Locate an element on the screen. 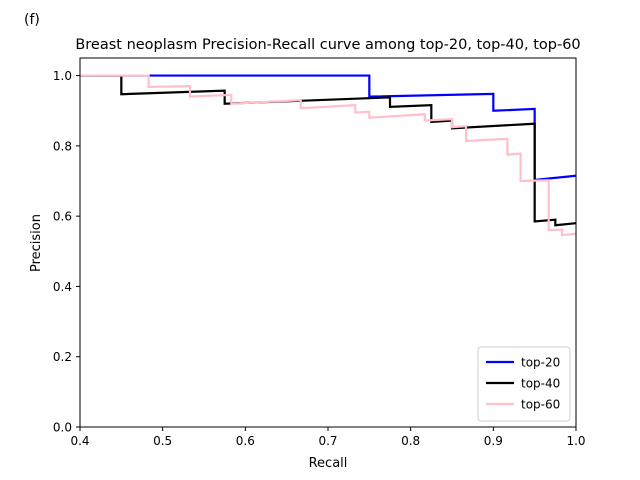  y-tick-label: 0.0 is located at coordinates (62, 428).